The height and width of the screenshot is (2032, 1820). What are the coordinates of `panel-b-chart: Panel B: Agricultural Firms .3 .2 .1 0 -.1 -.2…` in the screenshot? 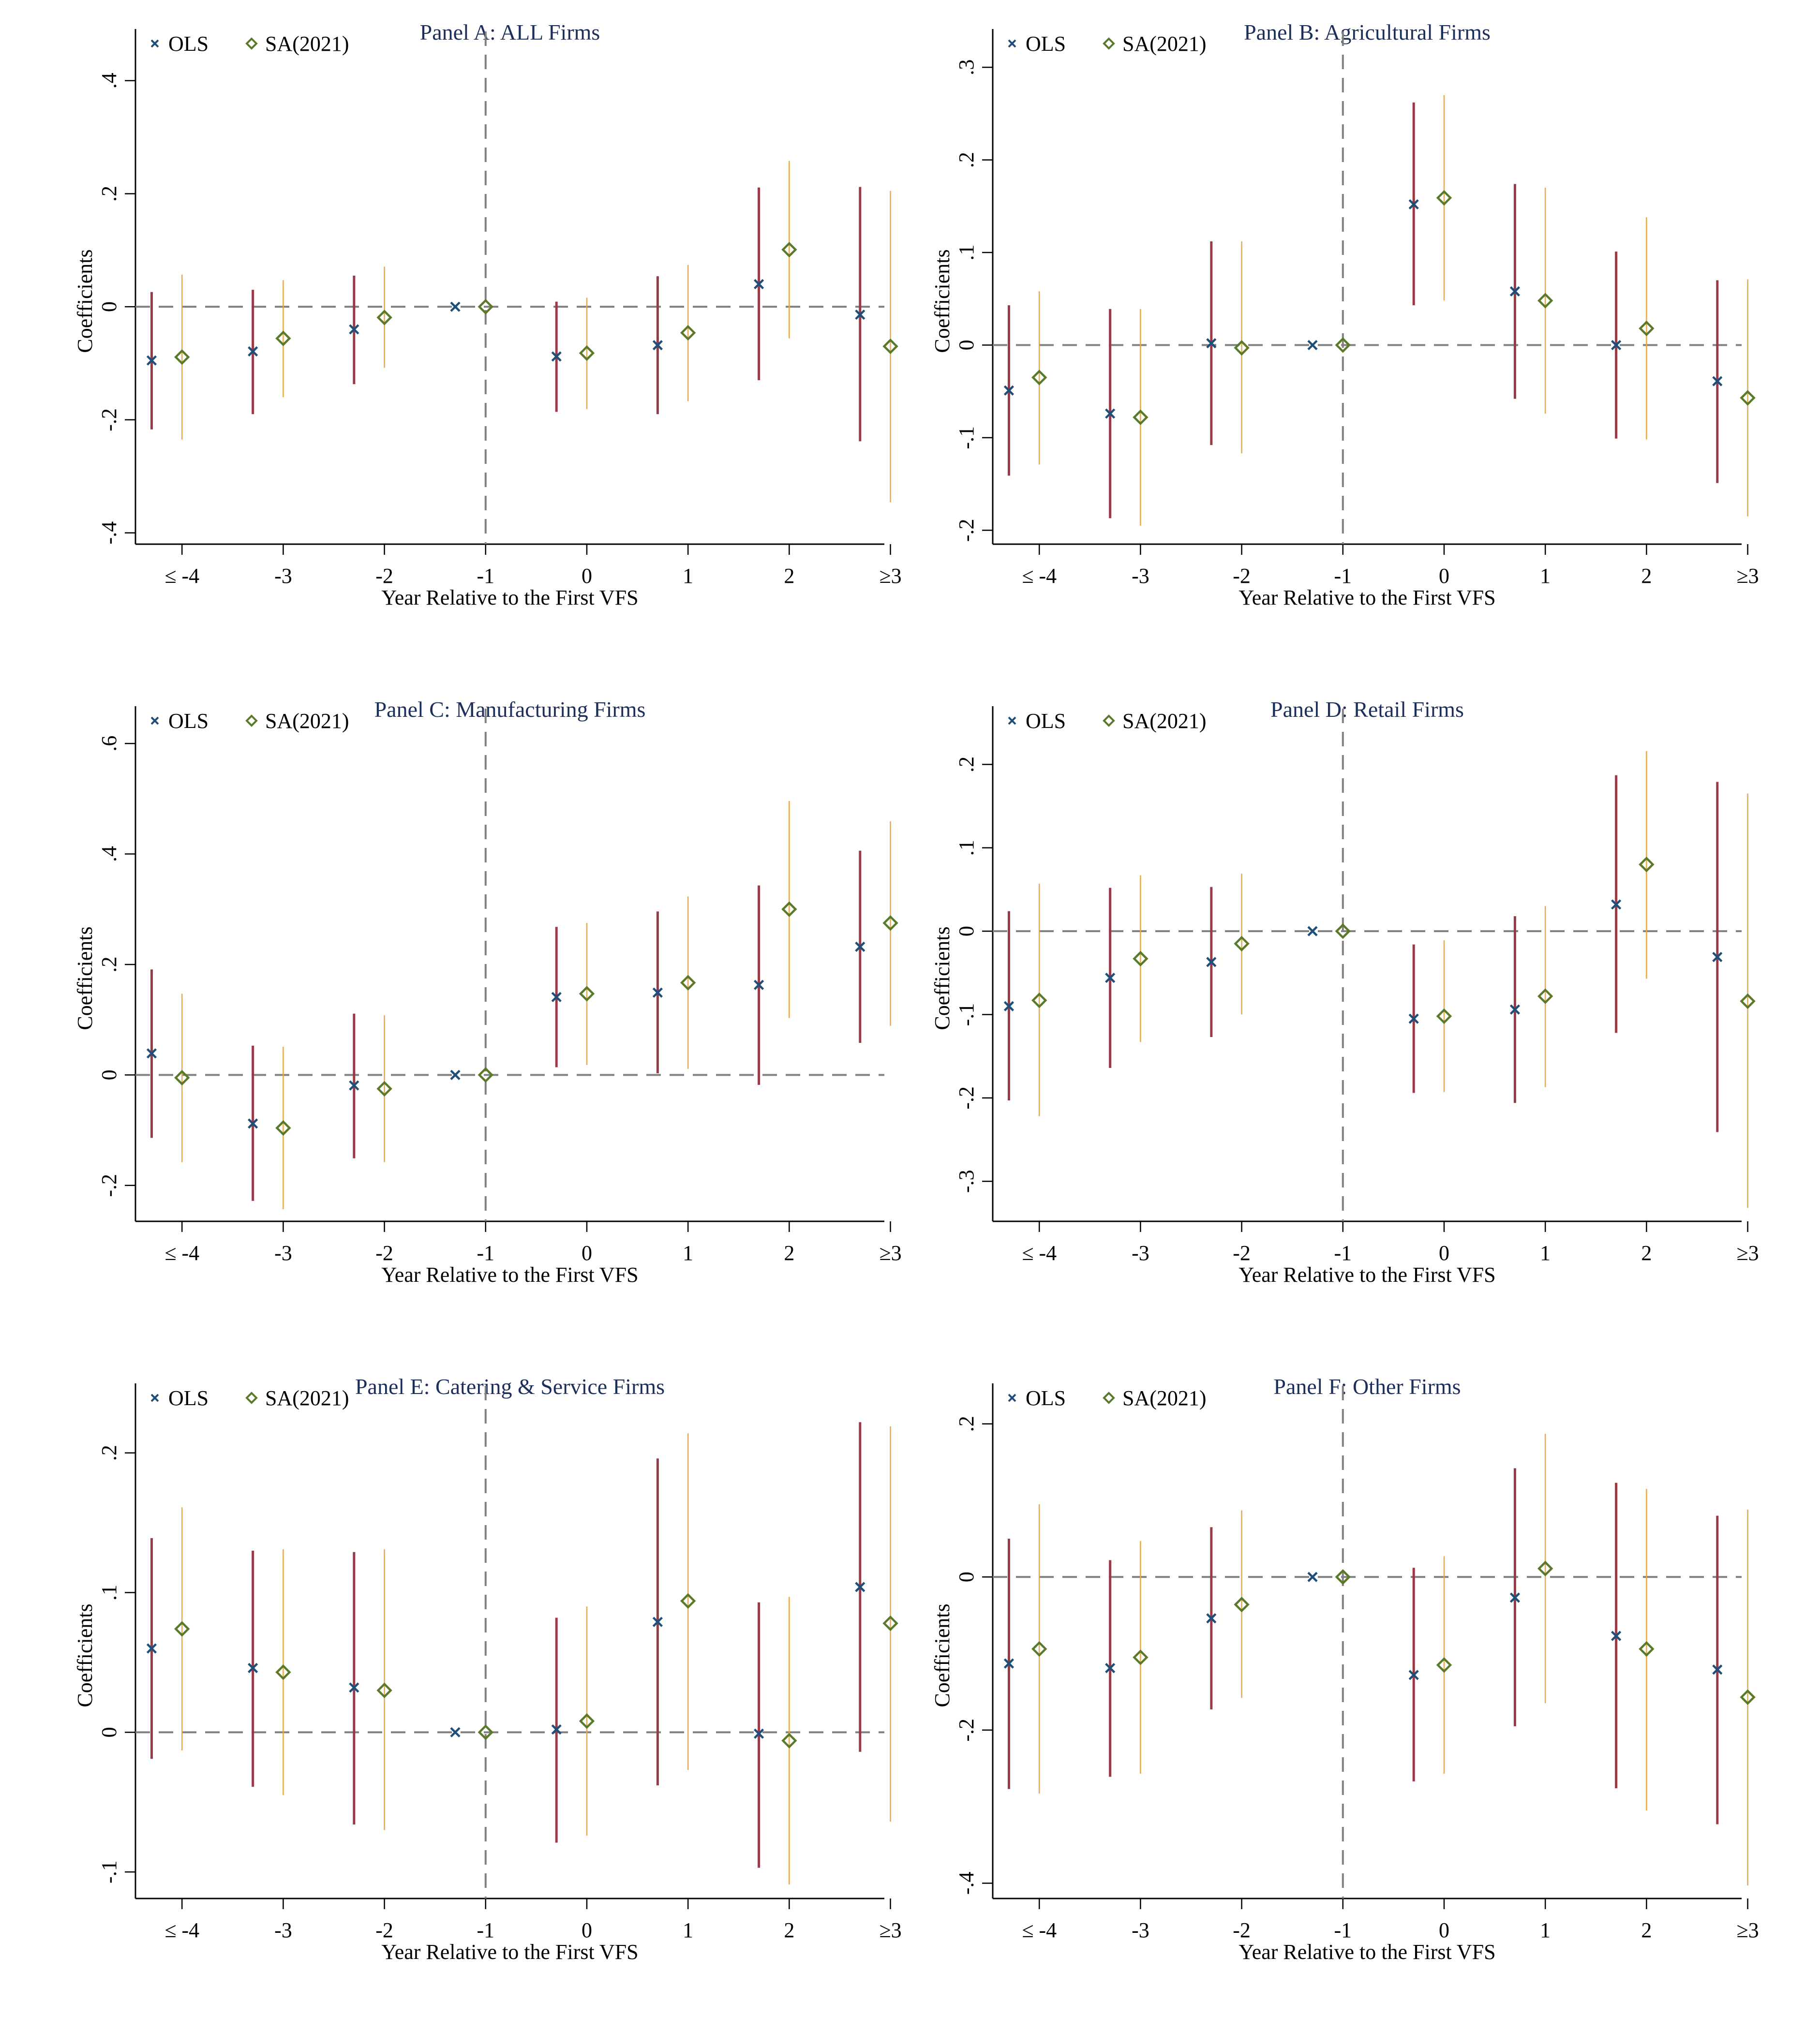 It's located at (1345, 315).